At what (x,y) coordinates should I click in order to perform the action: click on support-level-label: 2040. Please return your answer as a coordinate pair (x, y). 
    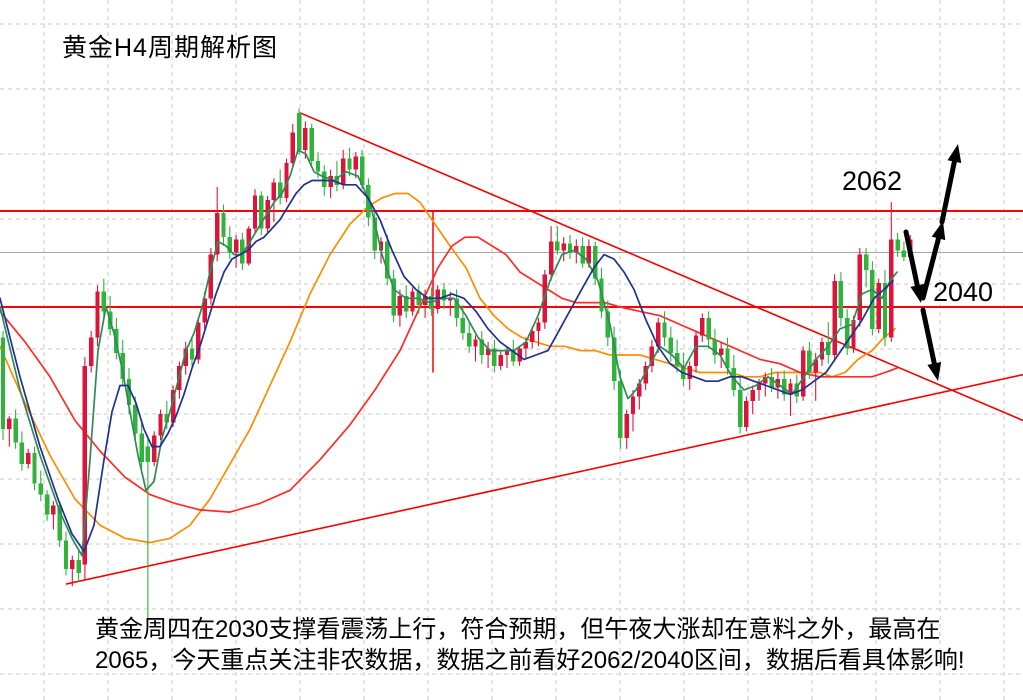
    Looking at the image, I should click on (963, 292).